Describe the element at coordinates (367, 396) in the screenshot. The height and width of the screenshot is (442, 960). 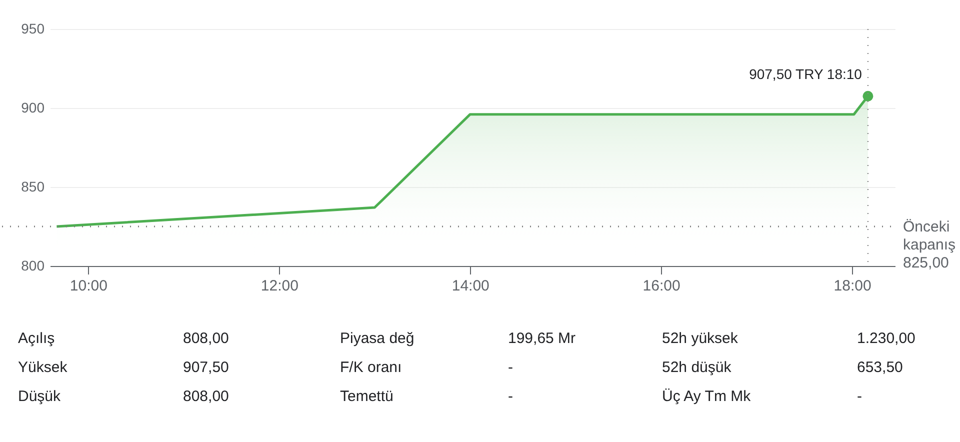
I see `text: Temettü` at that location.